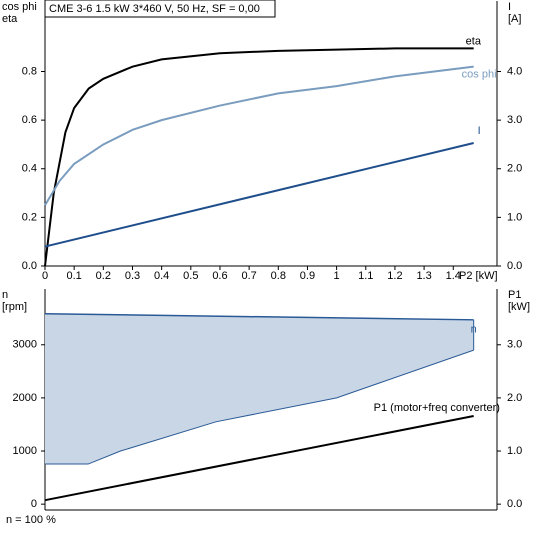 Image resolution: width=533 pixels, height=533 pixels. Describe the element at coordinates (479, 75) in the screenshot. I see `series-label: cos phi` at that location.